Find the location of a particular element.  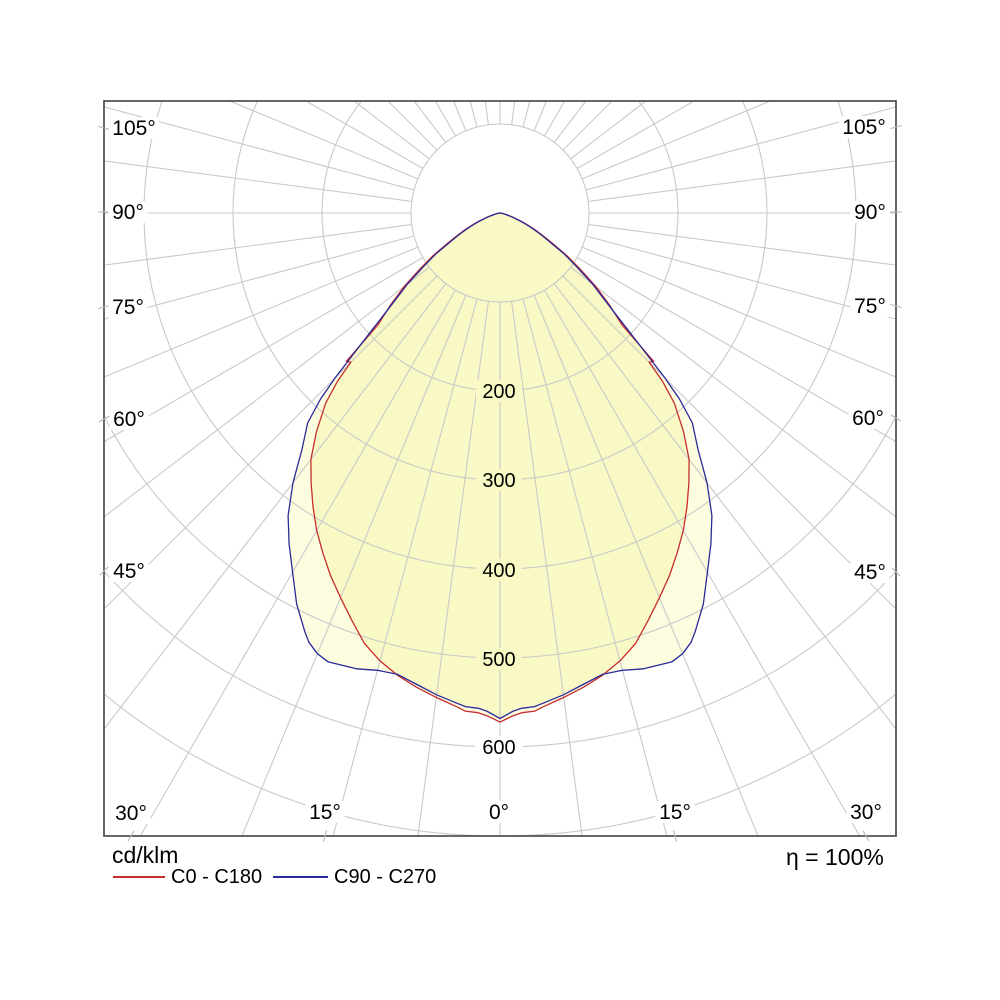

angle-label-0: 0° is located at coordinates (499, 812).